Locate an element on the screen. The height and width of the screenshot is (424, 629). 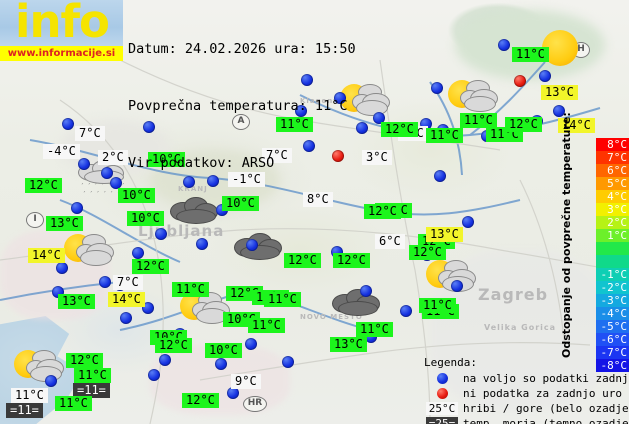
temperature-label: 2°C is located at coordinates (113, 157).